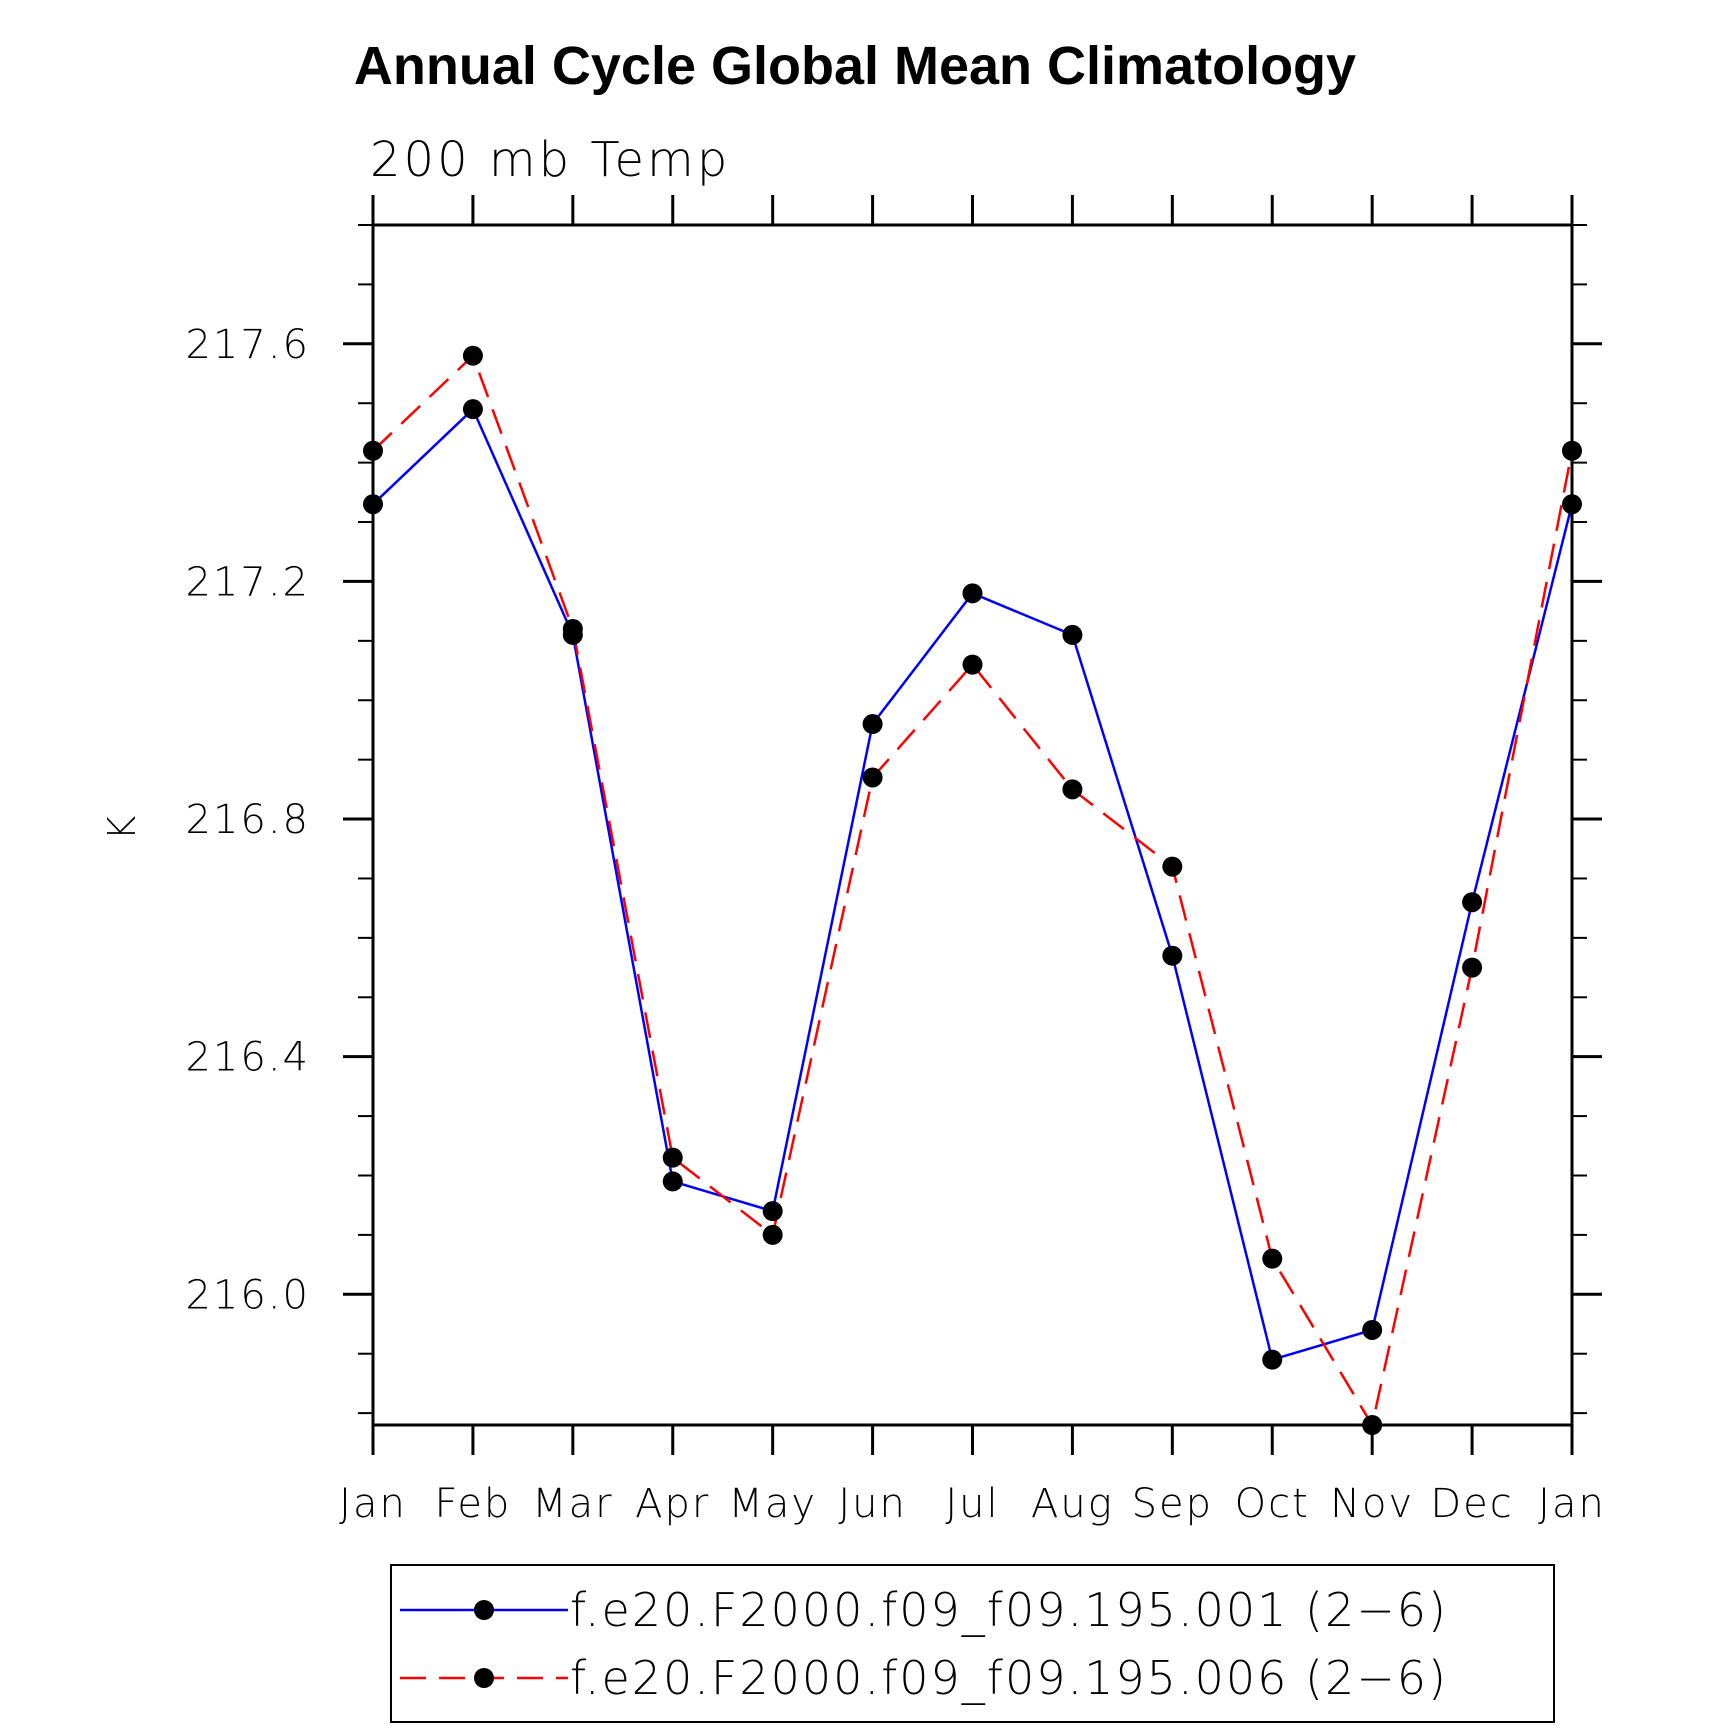 The height and width of the screenshot is (1729, 1710). Describe the element at coordinates (1272, 1504) in the screenshot. I see `x-tick-label: Oct` at that location.